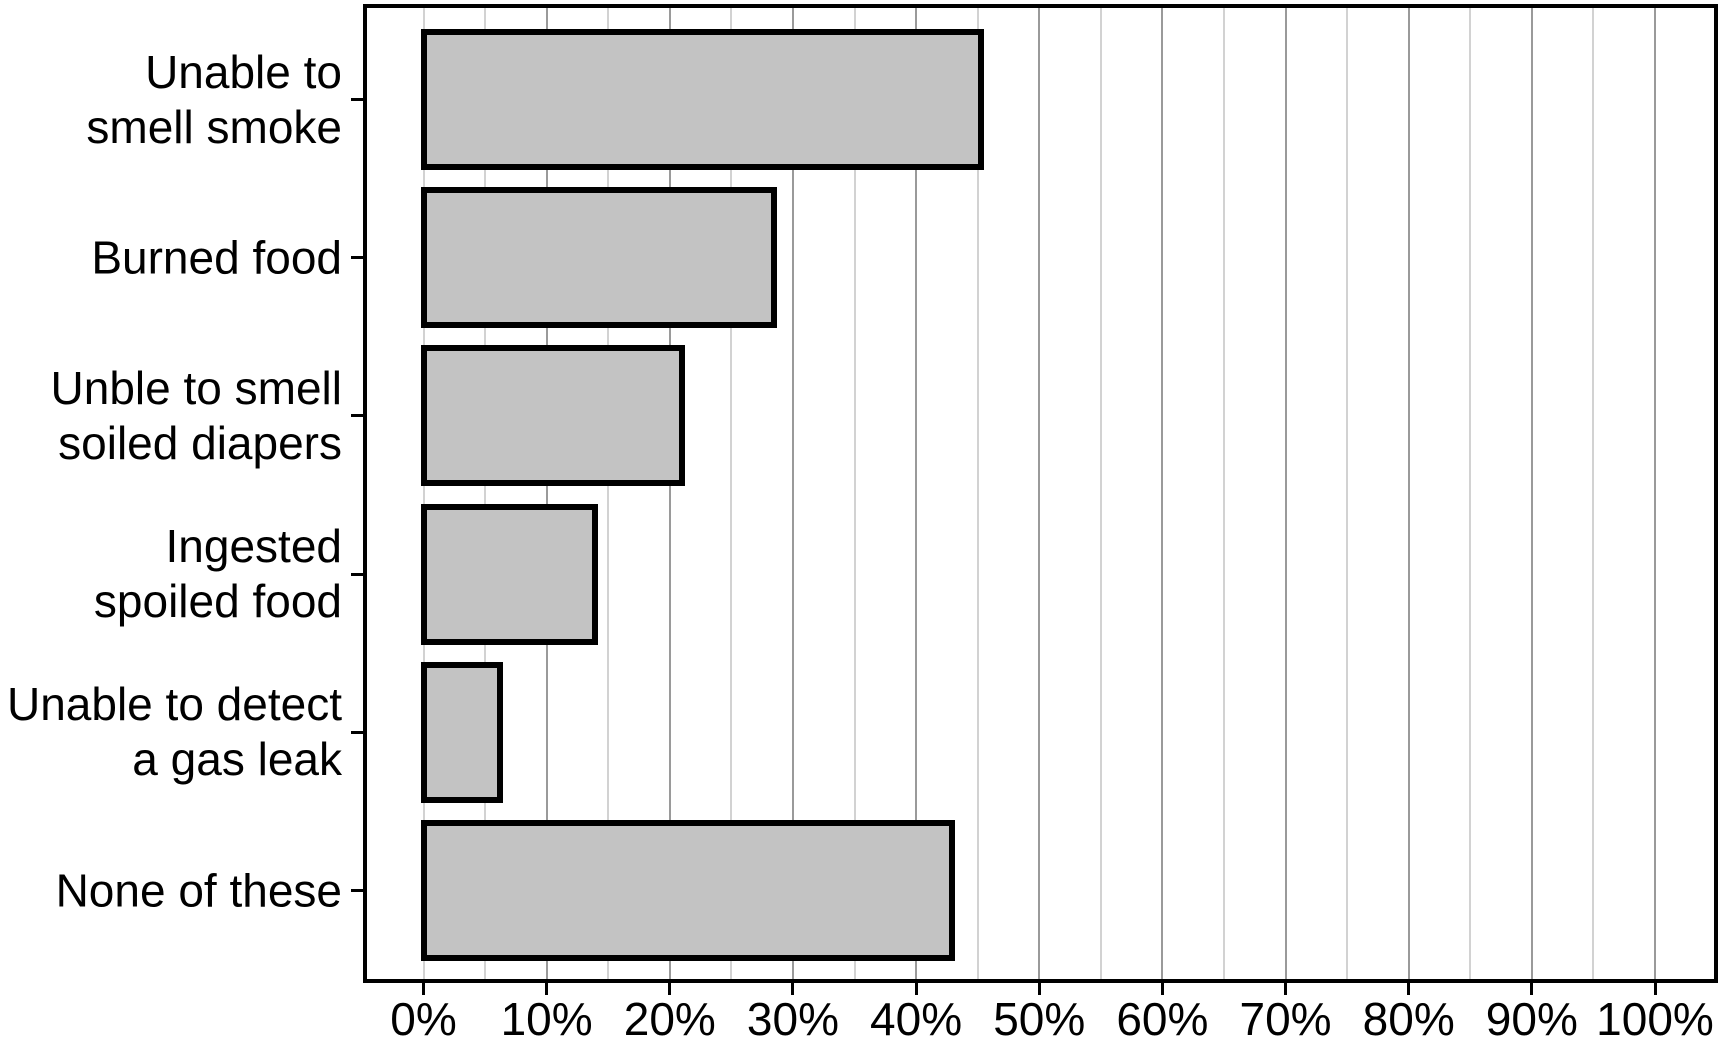 The image size is (1723, 1042). I want to click on x-tick-label: 80%, so click(1408, 1017).